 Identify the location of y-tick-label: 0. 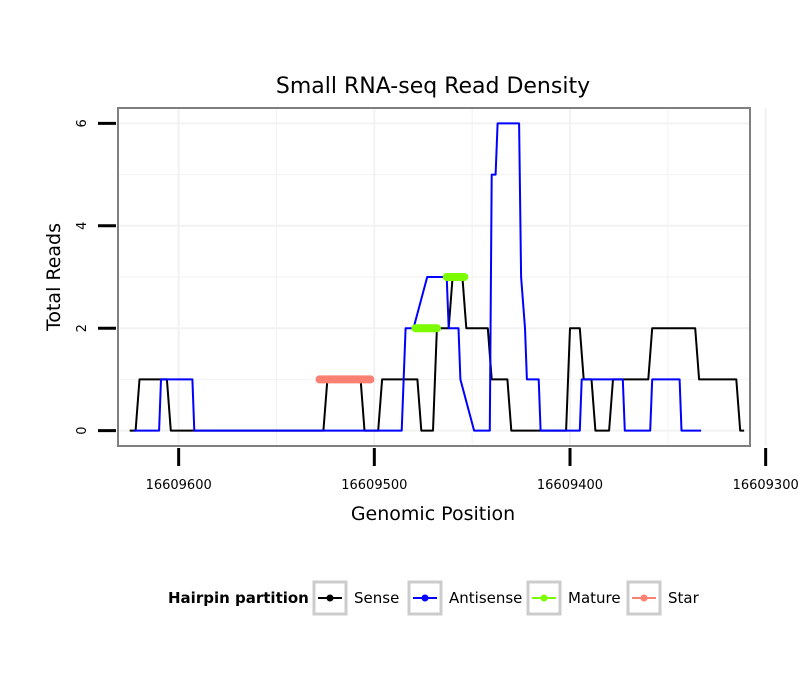
(82, 430).